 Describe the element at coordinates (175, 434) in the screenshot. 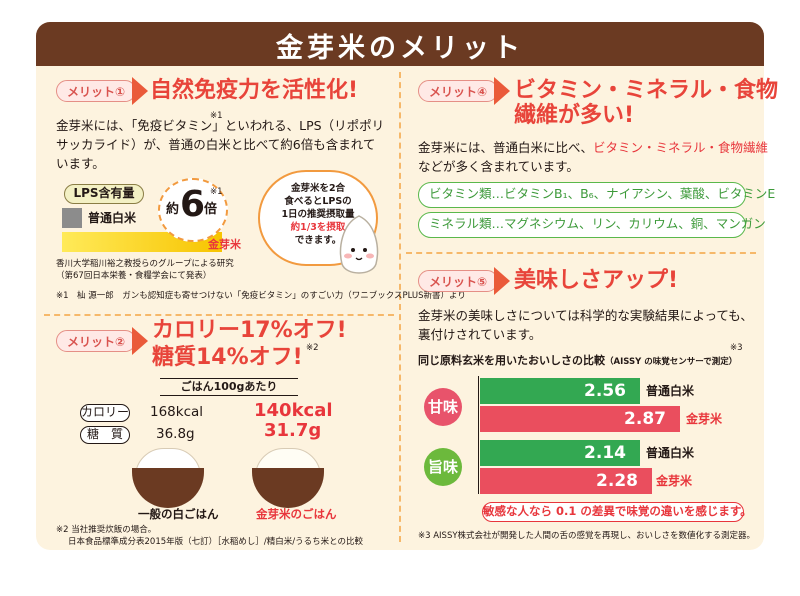

I see `plain-carb-value: 36.8g` at that location.